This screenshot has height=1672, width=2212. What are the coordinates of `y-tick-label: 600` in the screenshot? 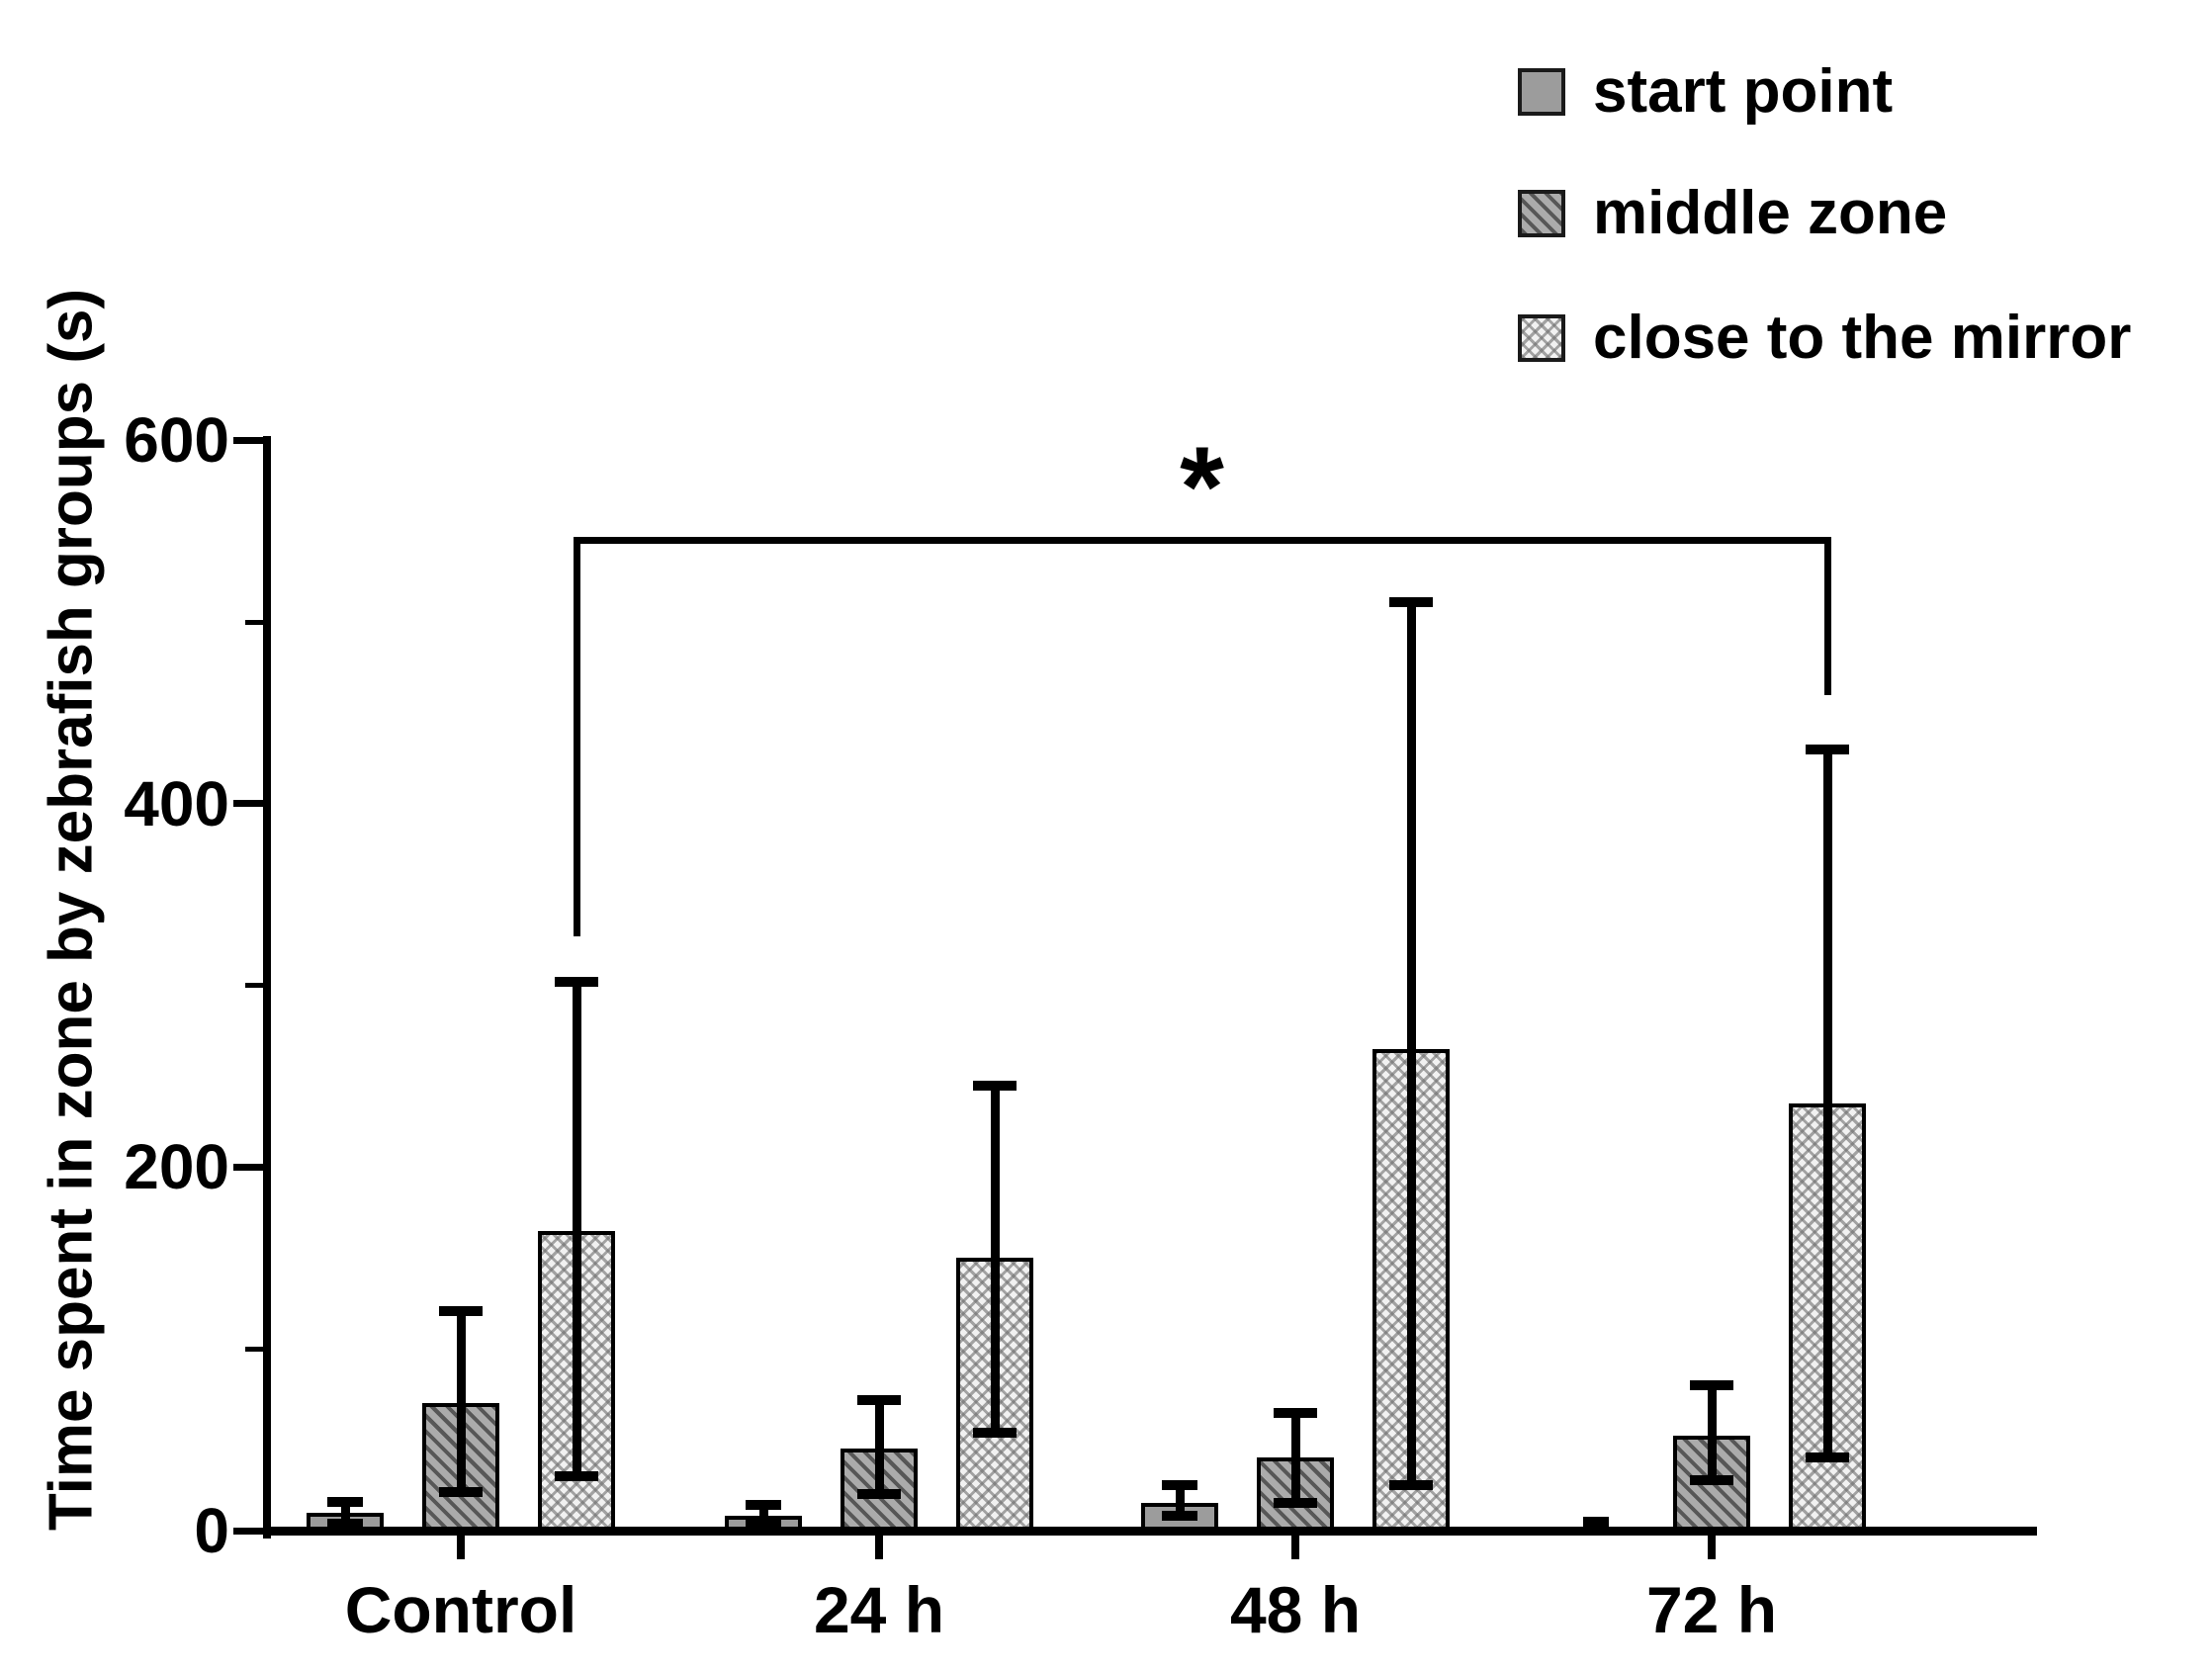 It's located at (177, 441).